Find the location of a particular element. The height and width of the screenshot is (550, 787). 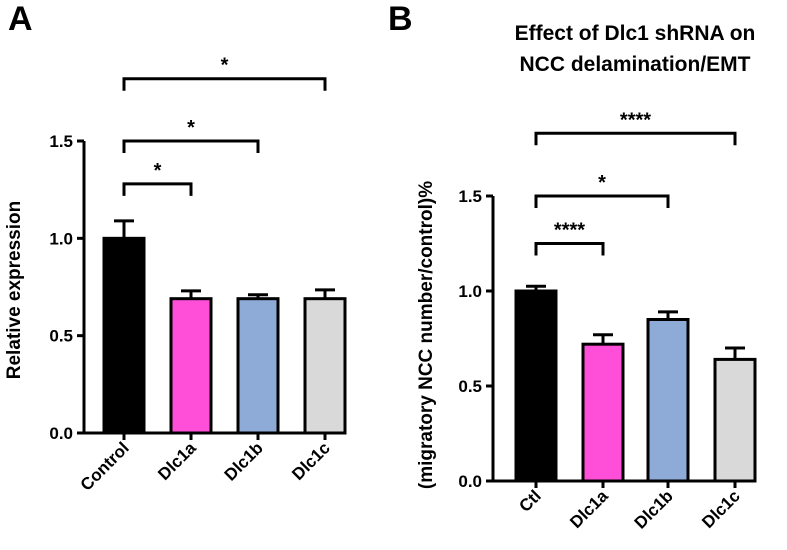

chart-a-ylabel: Relative expression is located at coordinates (14, 290).